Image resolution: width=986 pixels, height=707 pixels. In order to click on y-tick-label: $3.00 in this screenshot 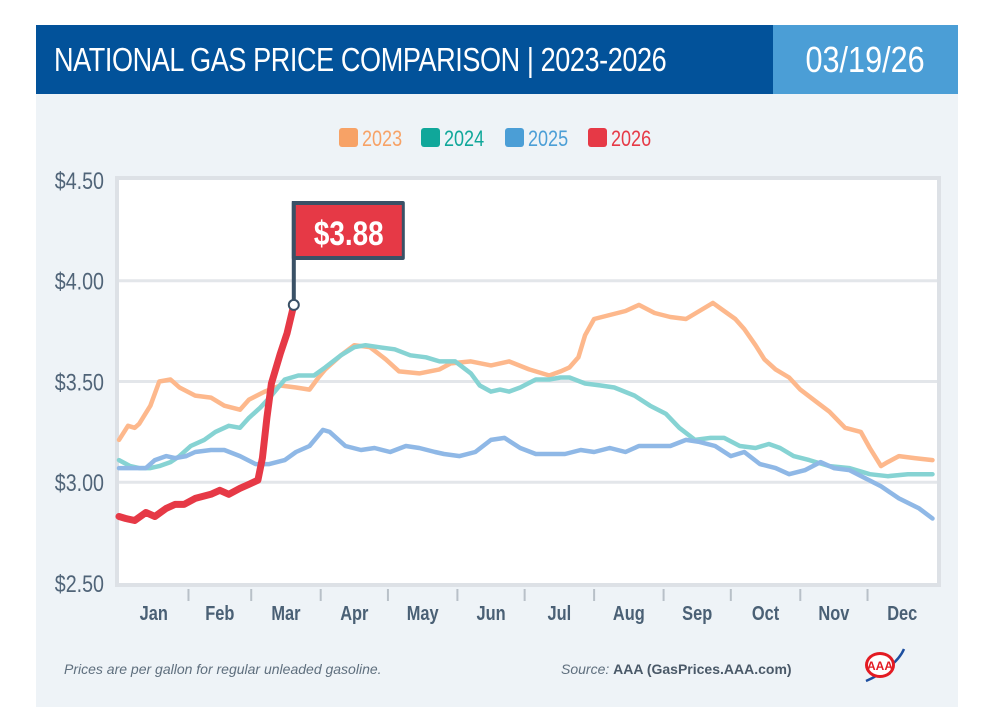, I will do `click(79, 482)`.